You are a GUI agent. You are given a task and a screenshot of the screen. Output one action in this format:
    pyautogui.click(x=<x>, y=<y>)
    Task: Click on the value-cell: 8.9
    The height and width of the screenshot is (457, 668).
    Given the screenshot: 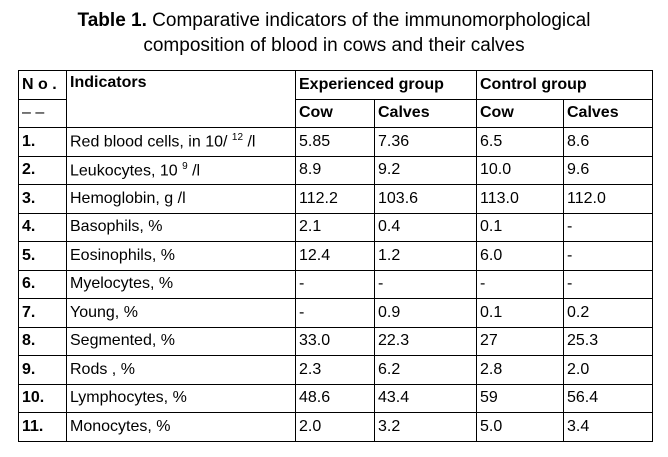 What is the action you would take?
    pyautogui.click(x=335, y=170)
    